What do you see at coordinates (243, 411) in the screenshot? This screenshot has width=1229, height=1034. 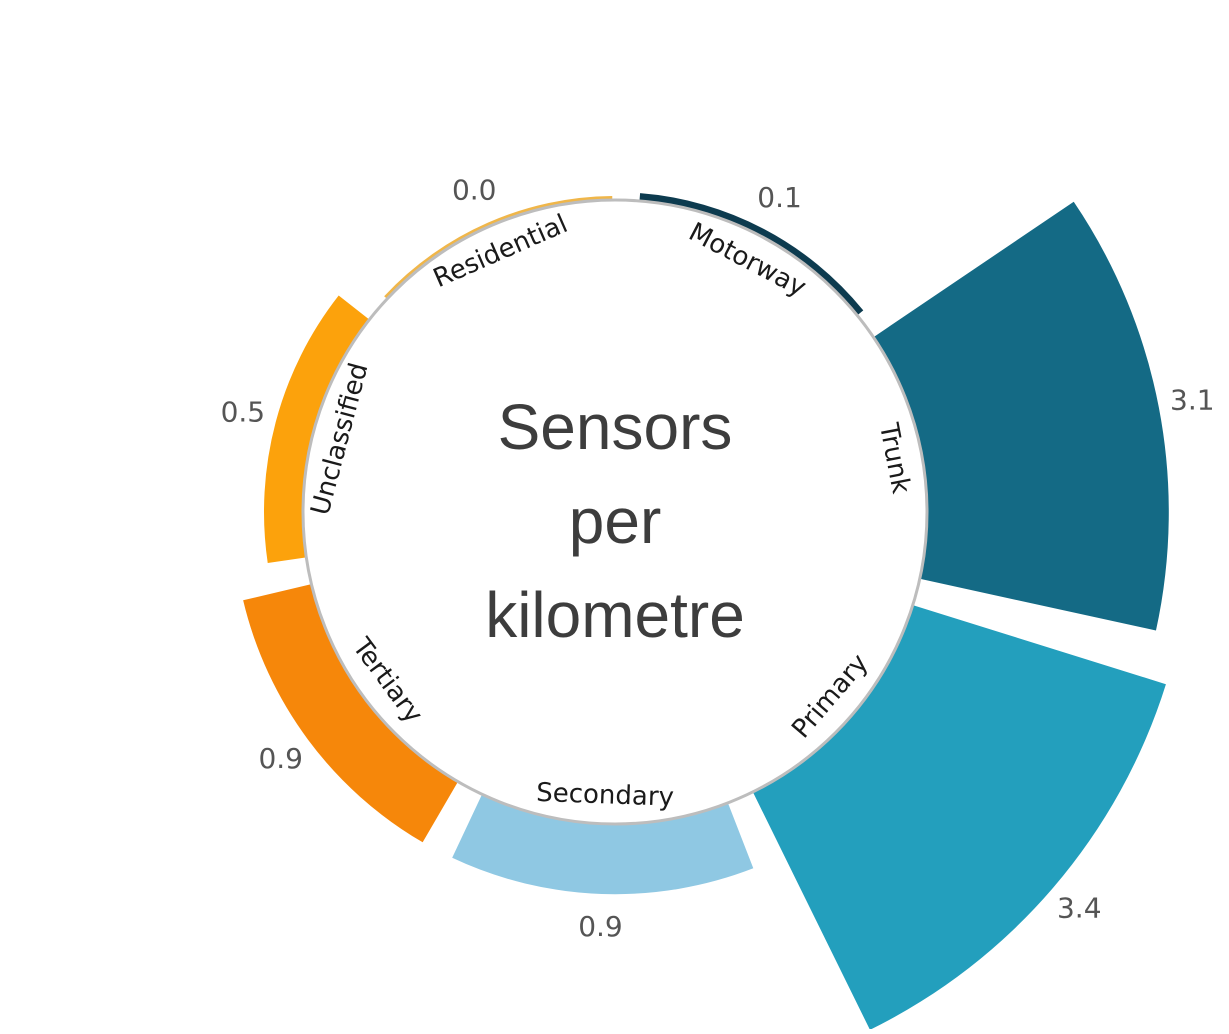 I see `value-label-unclassified: 0.5` at bounding box center [243, 411].